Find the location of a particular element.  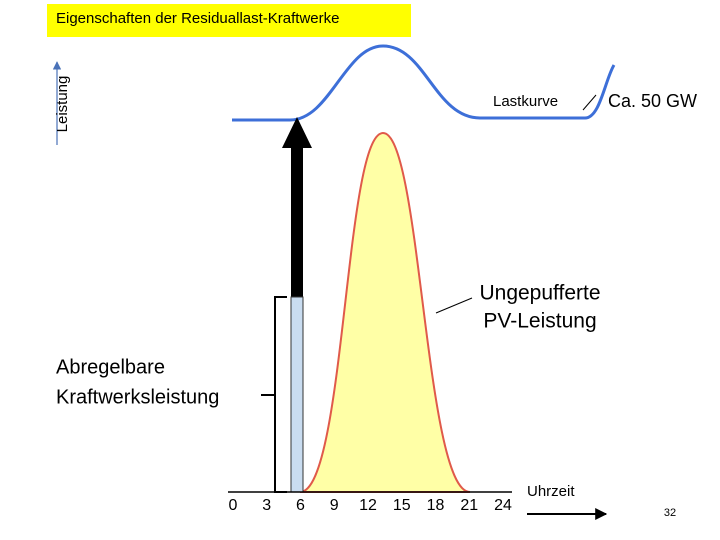

load-label: Lastkurve is located at coordinates (525, 101).